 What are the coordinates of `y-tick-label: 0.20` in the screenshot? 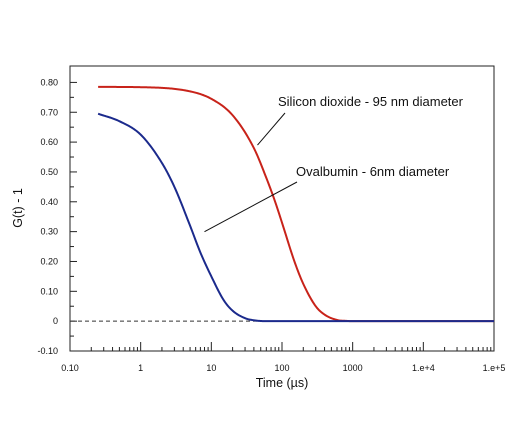 It's located at (49, 261).